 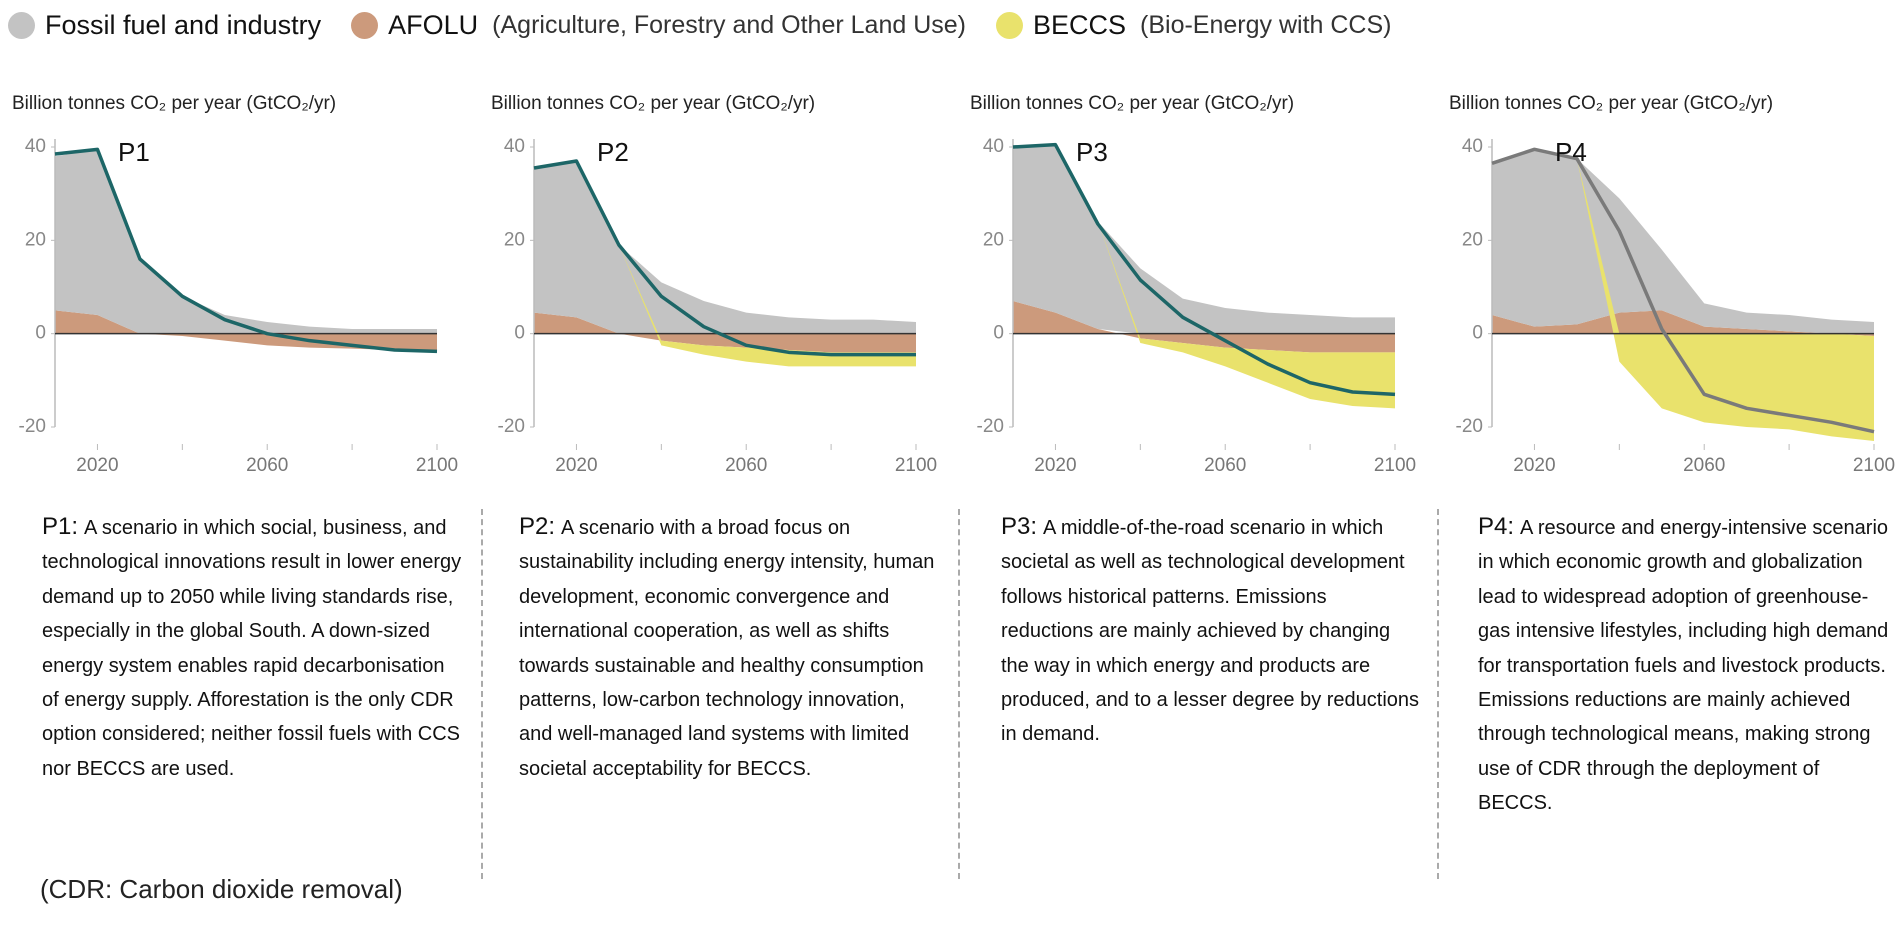 I want to click on panel-label: P2, so click(x=613, y=152).